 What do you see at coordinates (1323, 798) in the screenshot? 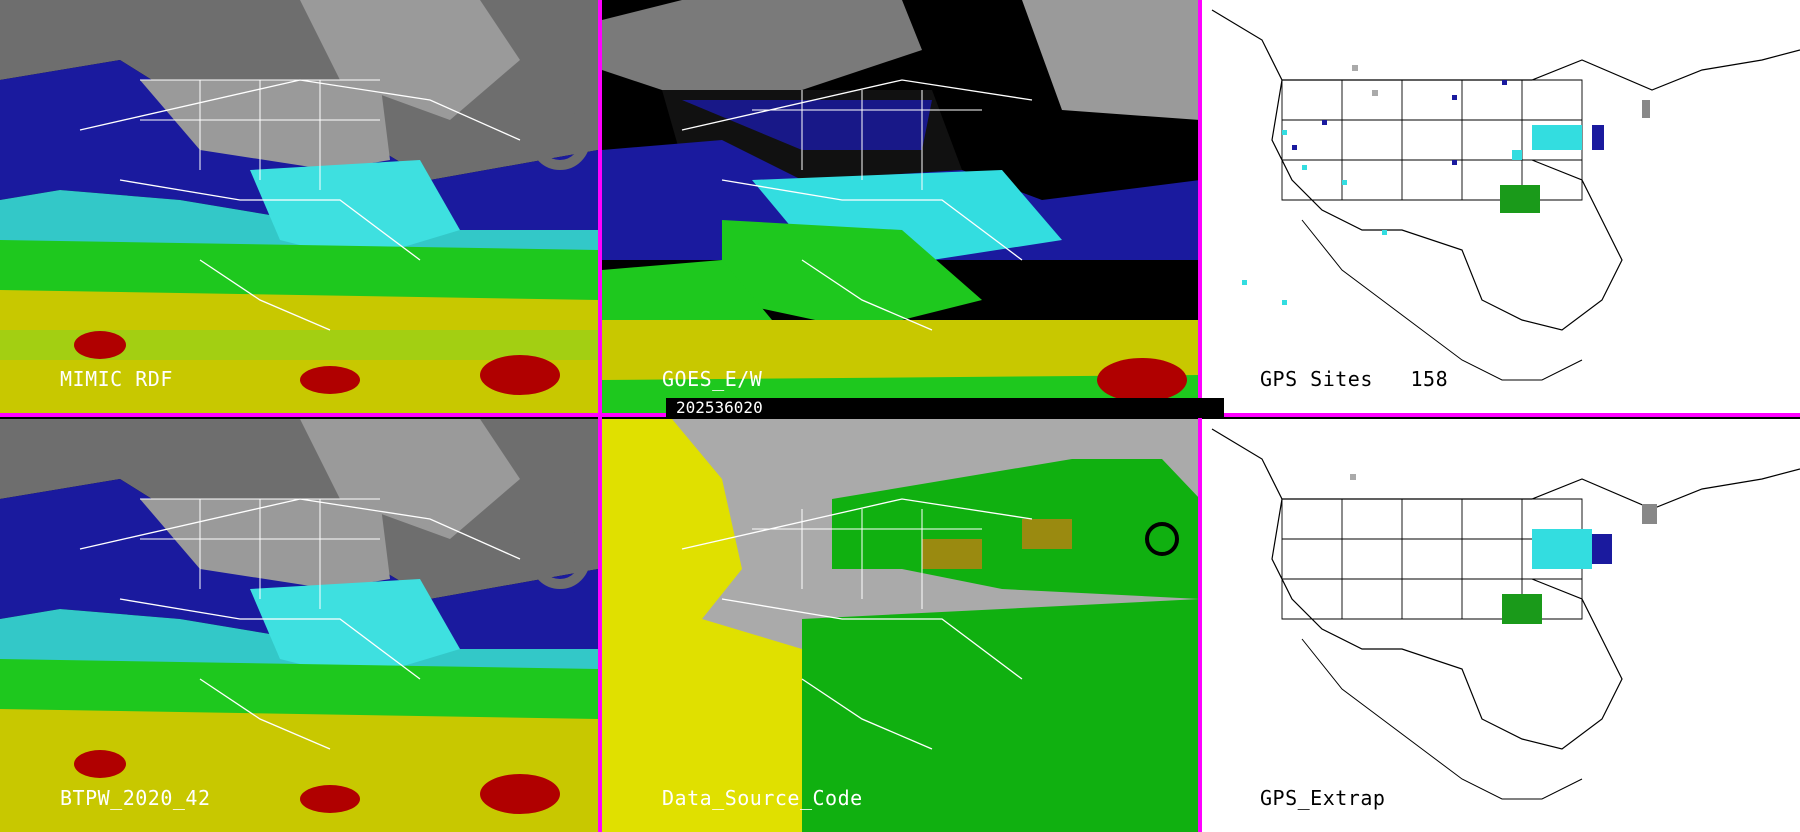
I see `panel-label: GPS_Extrap` at bounding box center [1323, 798].